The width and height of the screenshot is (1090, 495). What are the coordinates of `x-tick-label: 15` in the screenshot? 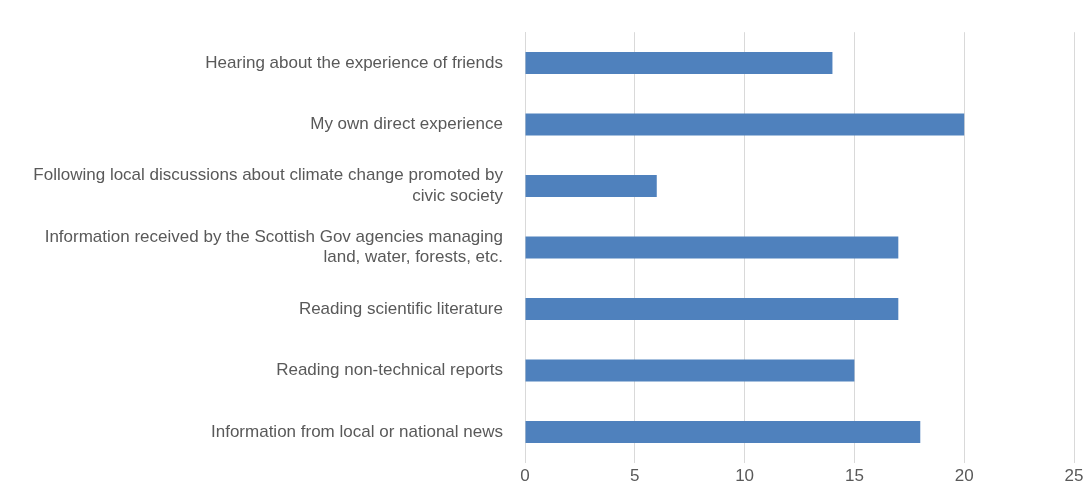 It's located at (854, 475).